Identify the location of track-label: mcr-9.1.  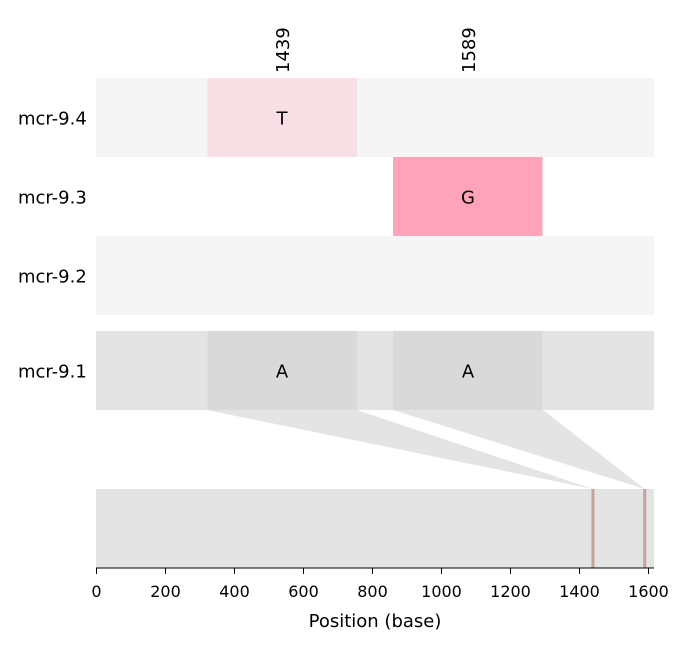
(52, 372).